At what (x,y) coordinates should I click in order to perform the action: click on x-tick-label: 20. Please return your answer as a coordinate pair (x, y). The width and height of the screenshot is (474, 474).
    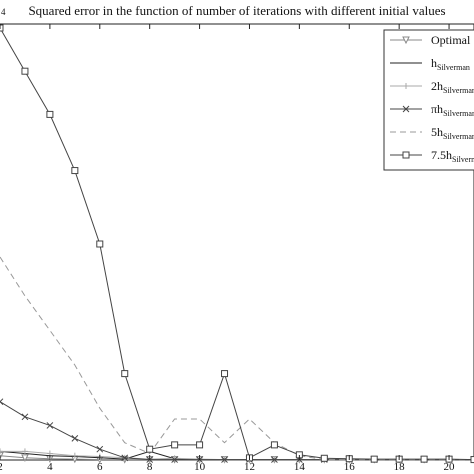
    Looking at the image, I should click on (450, 467).